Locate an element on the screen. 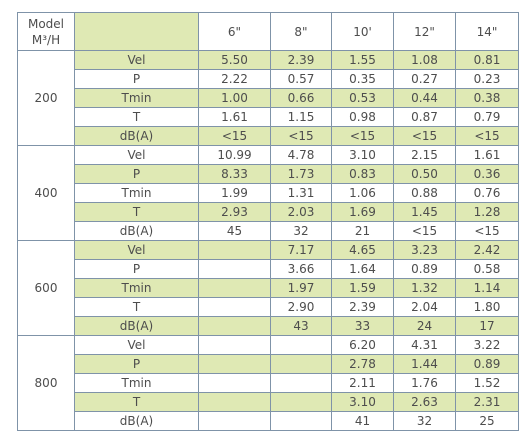 The image size is (532, 438). data-row: Tmin 1.97 1.59 1.32 1.14 is located at coordinates (268, 288).